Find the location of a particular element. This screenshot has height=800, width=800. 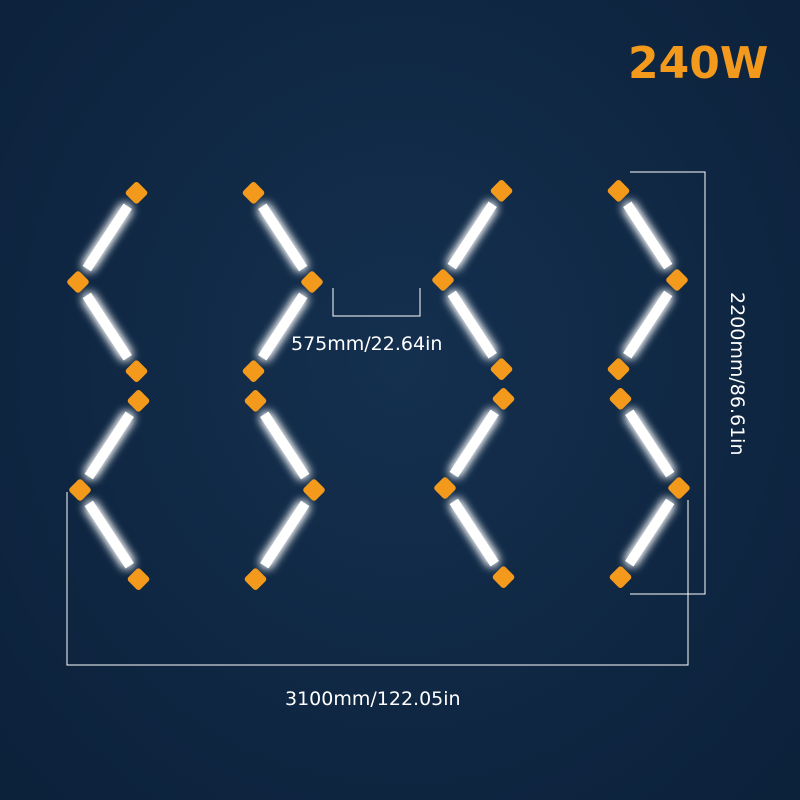

total-width-label: 3100mm/122.05in is located at coordinates (373, 699).